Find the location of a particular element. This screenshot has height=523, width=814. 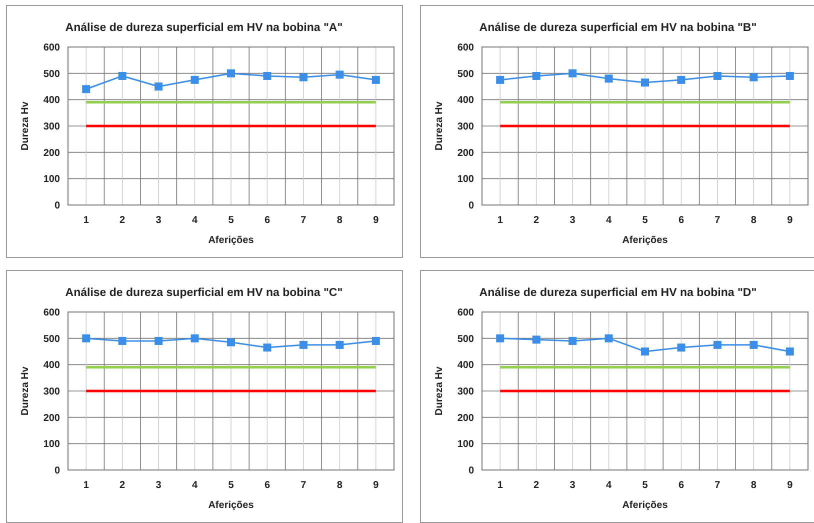

chart-title: Análise de dureza superficial em HV na bobina "A" is located at coordinates (204, 28).